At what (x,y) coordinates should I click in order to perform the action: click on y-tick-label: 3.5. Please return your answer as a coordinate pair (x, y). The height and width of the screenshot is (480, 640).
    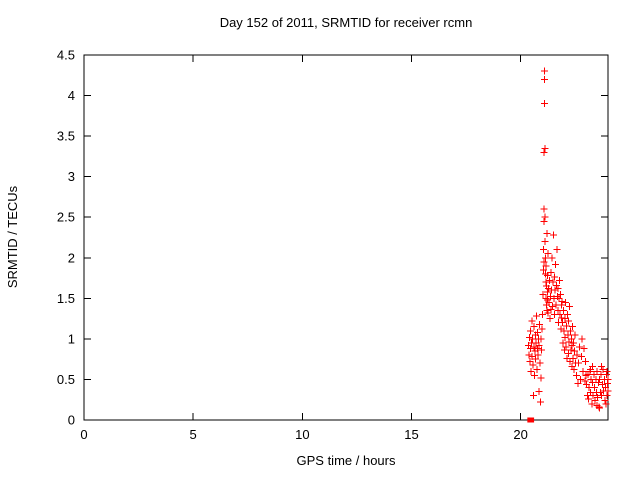
    Looking at the image, I should click on (66, 136).